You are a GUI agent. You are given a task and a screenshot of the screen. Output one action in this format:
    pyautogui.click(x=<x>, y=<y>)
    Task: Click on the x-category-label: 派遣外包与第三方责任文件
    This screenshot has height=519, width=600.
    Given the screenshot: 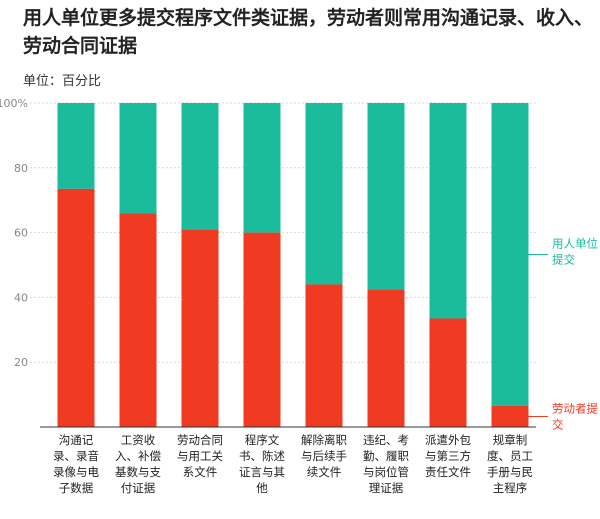 What is the action you would take?
    pyautogui.click(x=448, y=456)
    